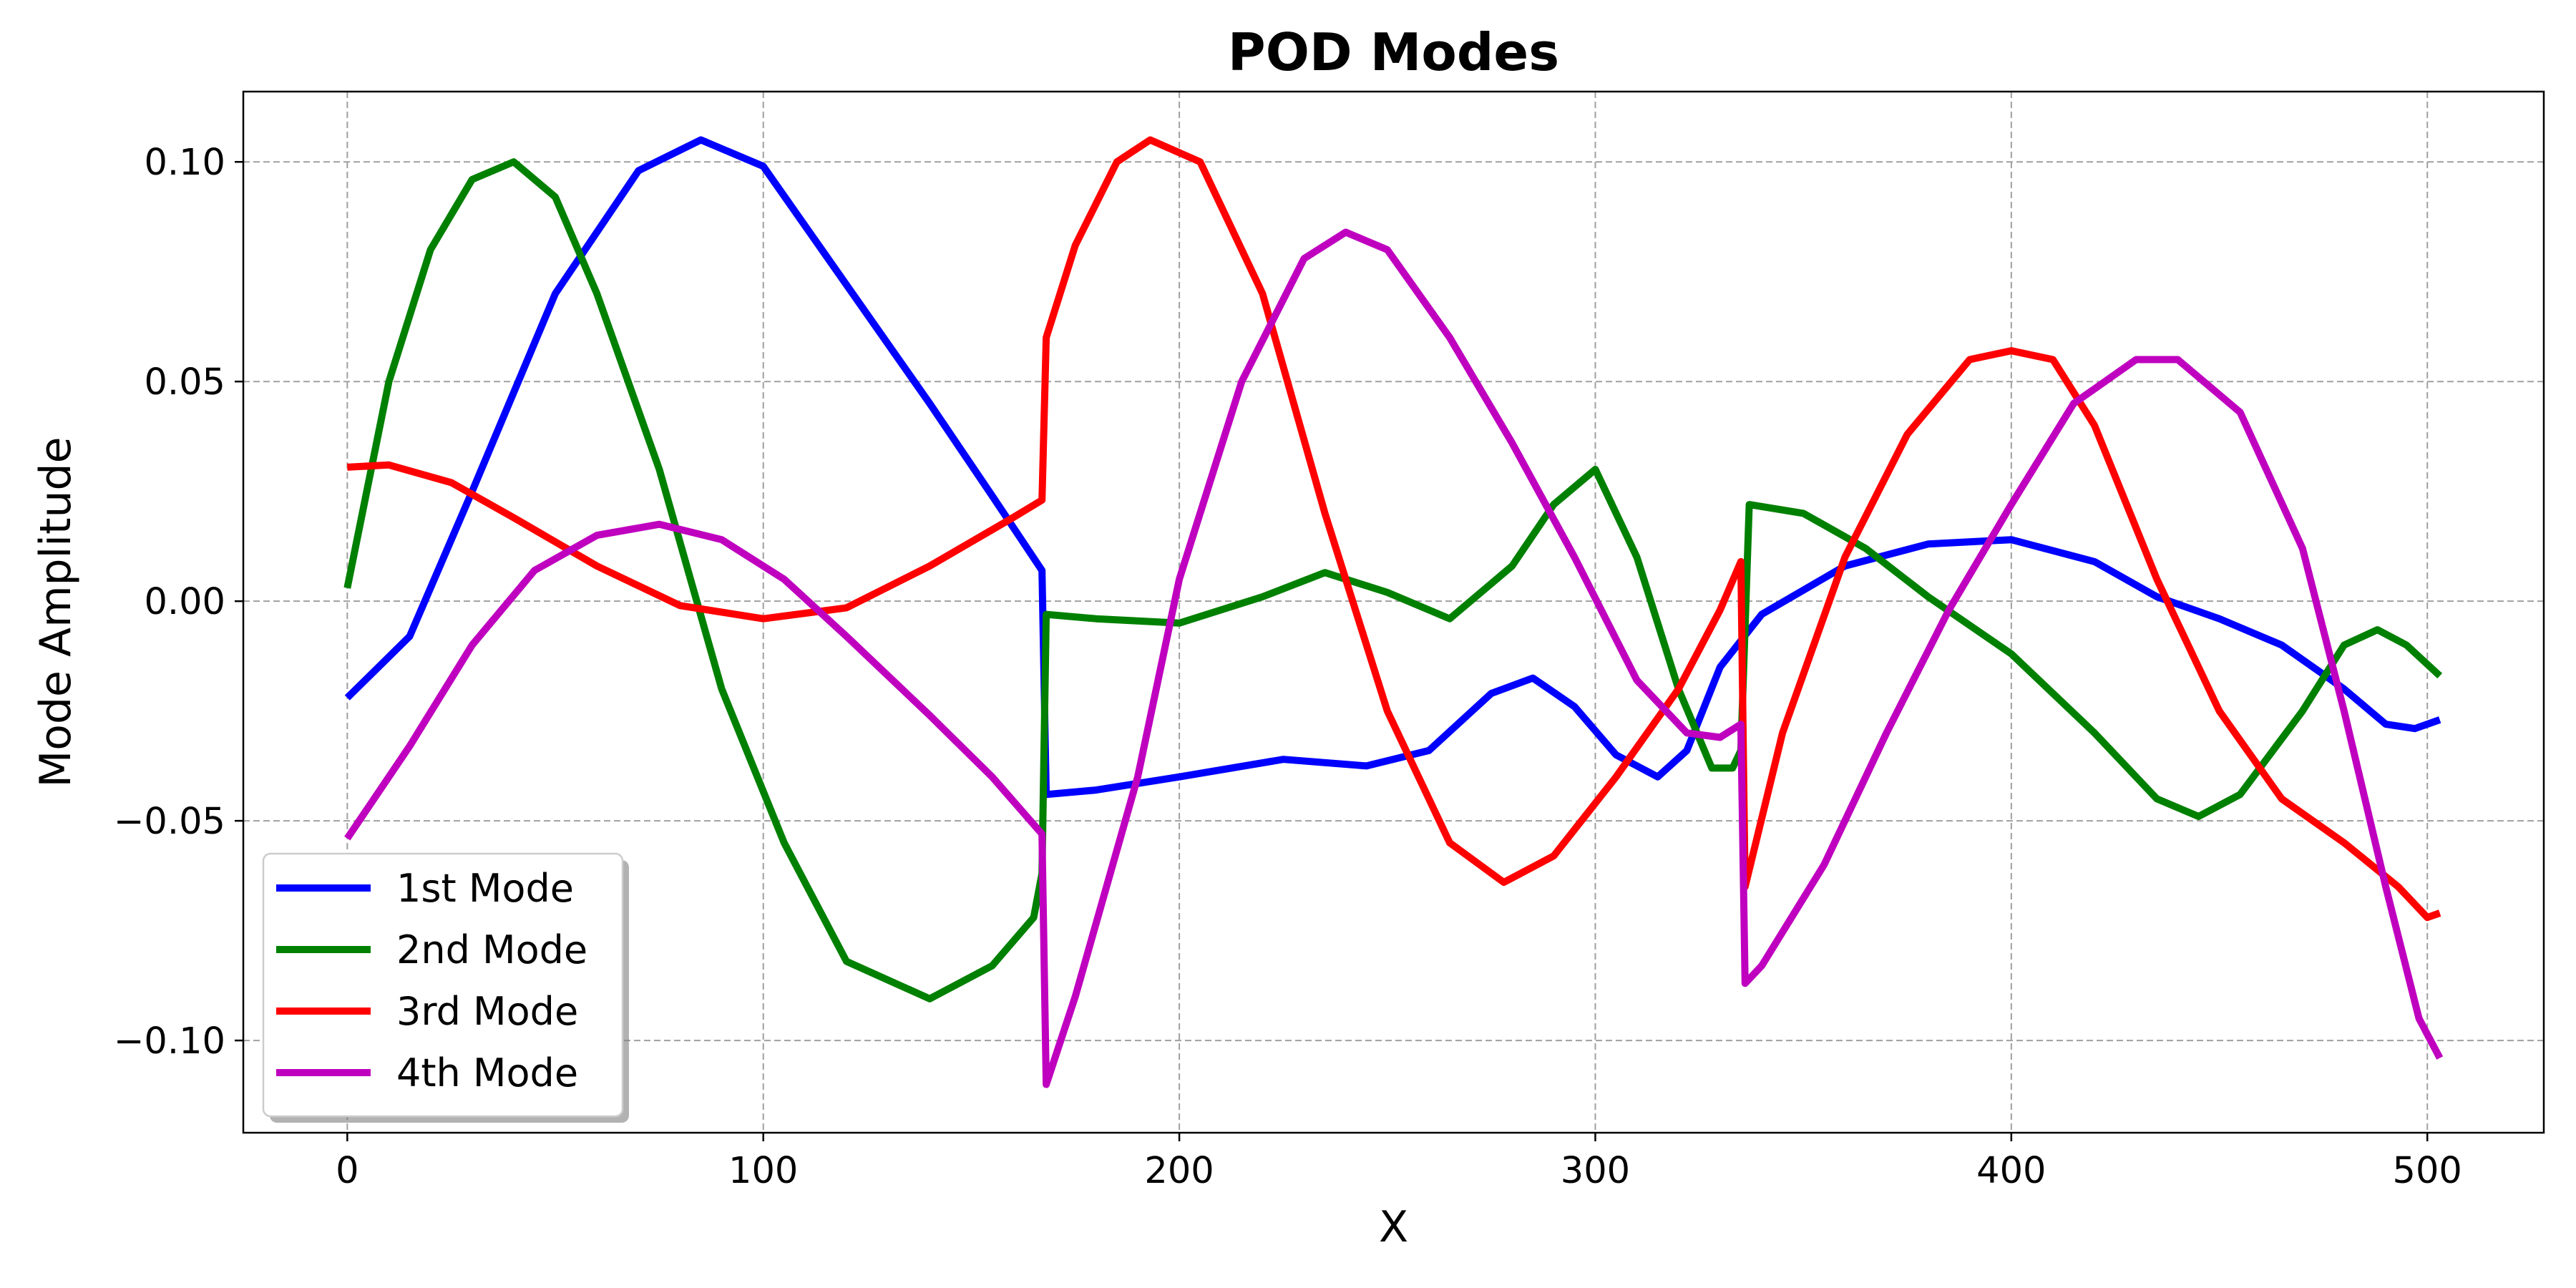 The height and width of the screenshot is (1288, 2576). Describe the element at coordinates (2011, 1171) in the screenshot. I see `x-tick-label: 400` at that location.